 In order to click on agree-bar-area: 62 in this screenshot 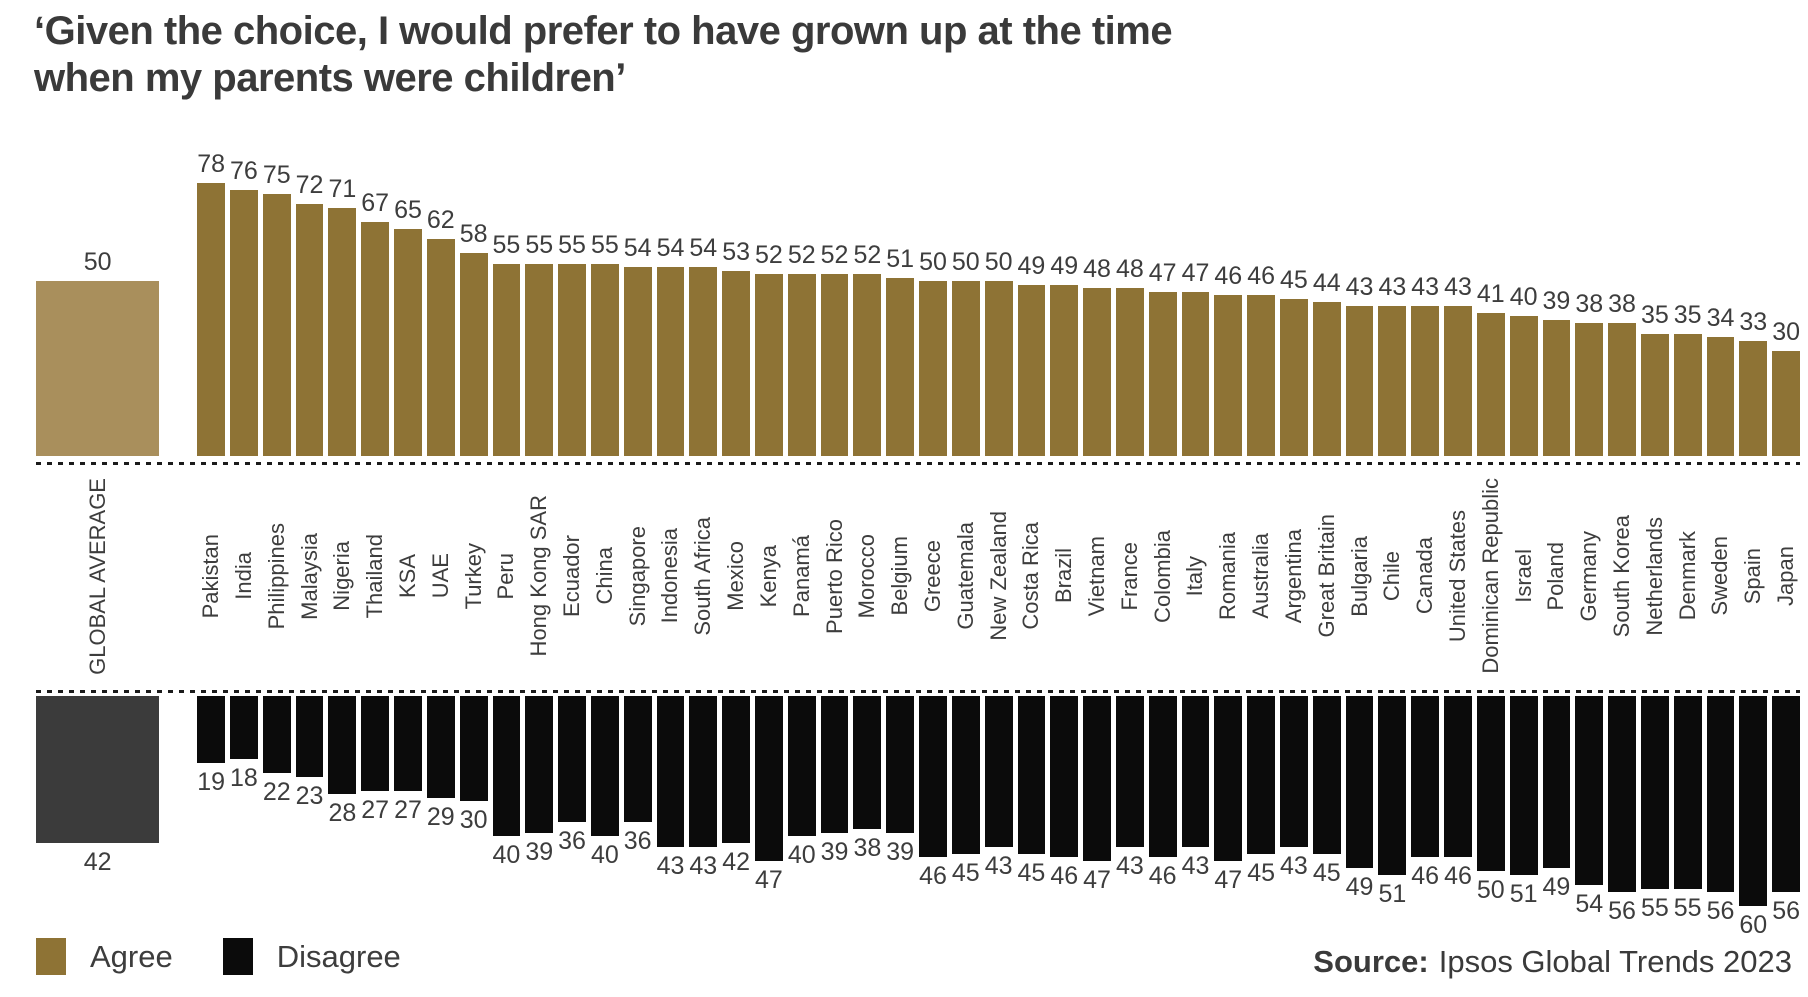, I will do `click(440, 298)`.